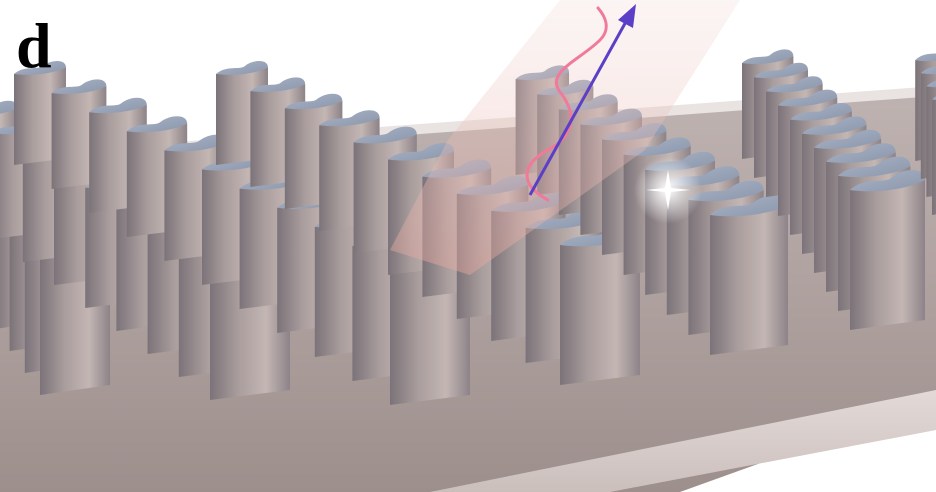 The width and height of the screenshot is (936, 492). I want to click on polarization-wave-icon, so click(566, 104).